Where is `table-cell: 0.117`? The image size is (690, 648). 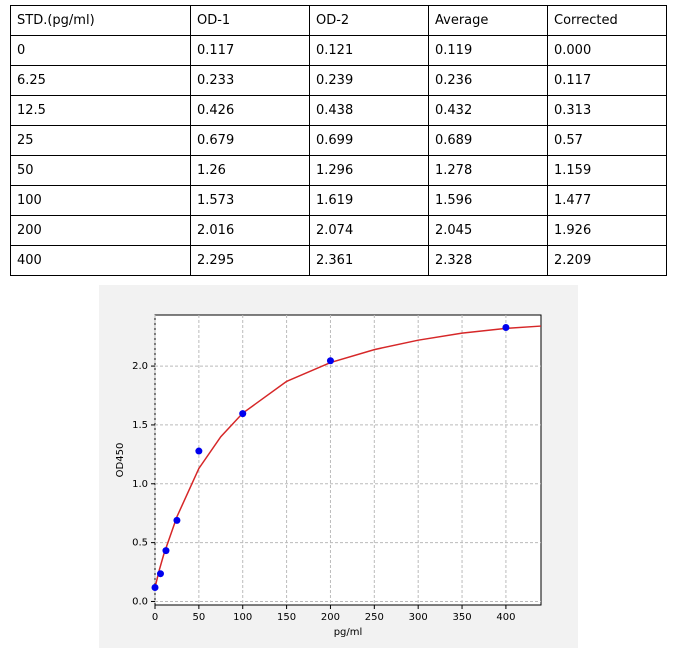
table-cell: 0.117 is located at coordinates (250, 50).